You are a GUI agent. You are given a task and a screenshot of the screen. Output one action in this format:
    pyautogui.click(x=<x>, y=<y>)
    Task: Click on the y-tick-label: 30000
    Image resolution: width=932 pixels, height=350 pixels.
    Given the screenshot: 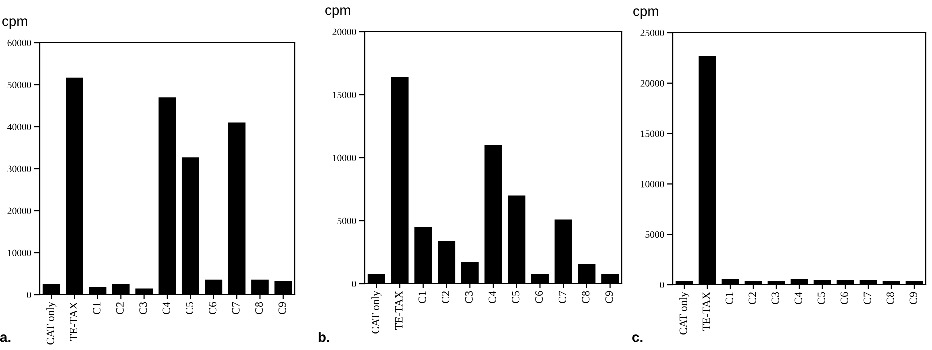 What is the action you would take?
    pyautogui.click(x=20, y=169)
    